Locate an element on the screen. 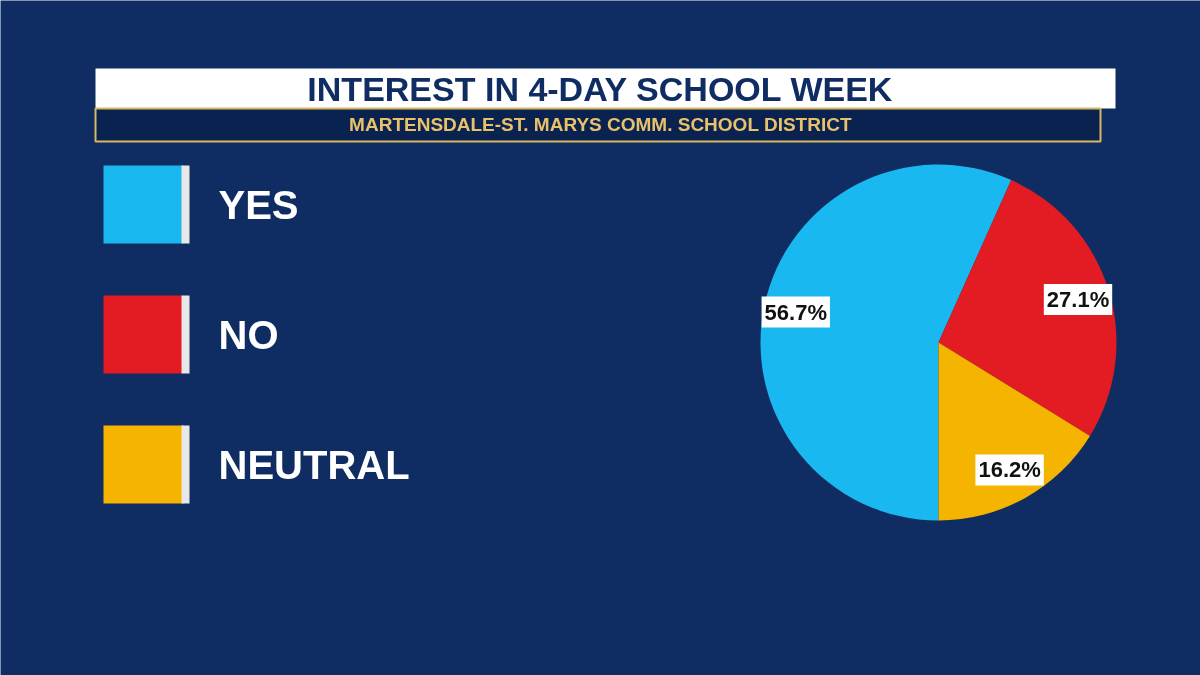 The image size is (1200, 675). chart-subtitle: MARTENSDALE-ST. MARYS COMM. SCHOOL DISTRICT is located at coordinates (600, 124).